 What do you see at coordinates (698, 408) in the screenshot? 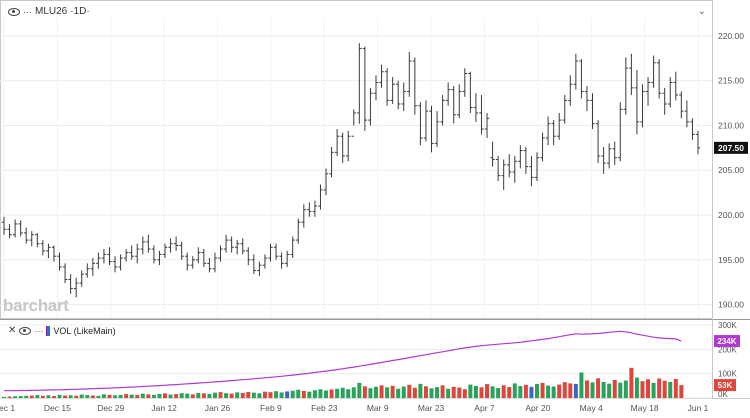
I see `time-tick-label: Jun 1` at bounding box center [698, 408].